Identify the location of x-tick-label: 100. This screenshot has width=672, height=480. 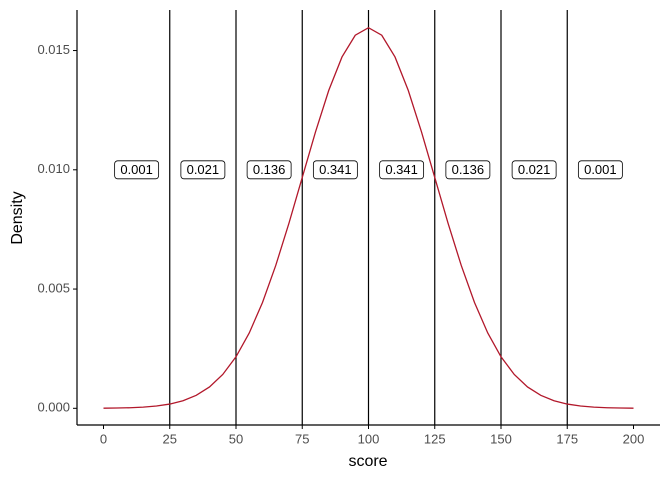
(369, 438).